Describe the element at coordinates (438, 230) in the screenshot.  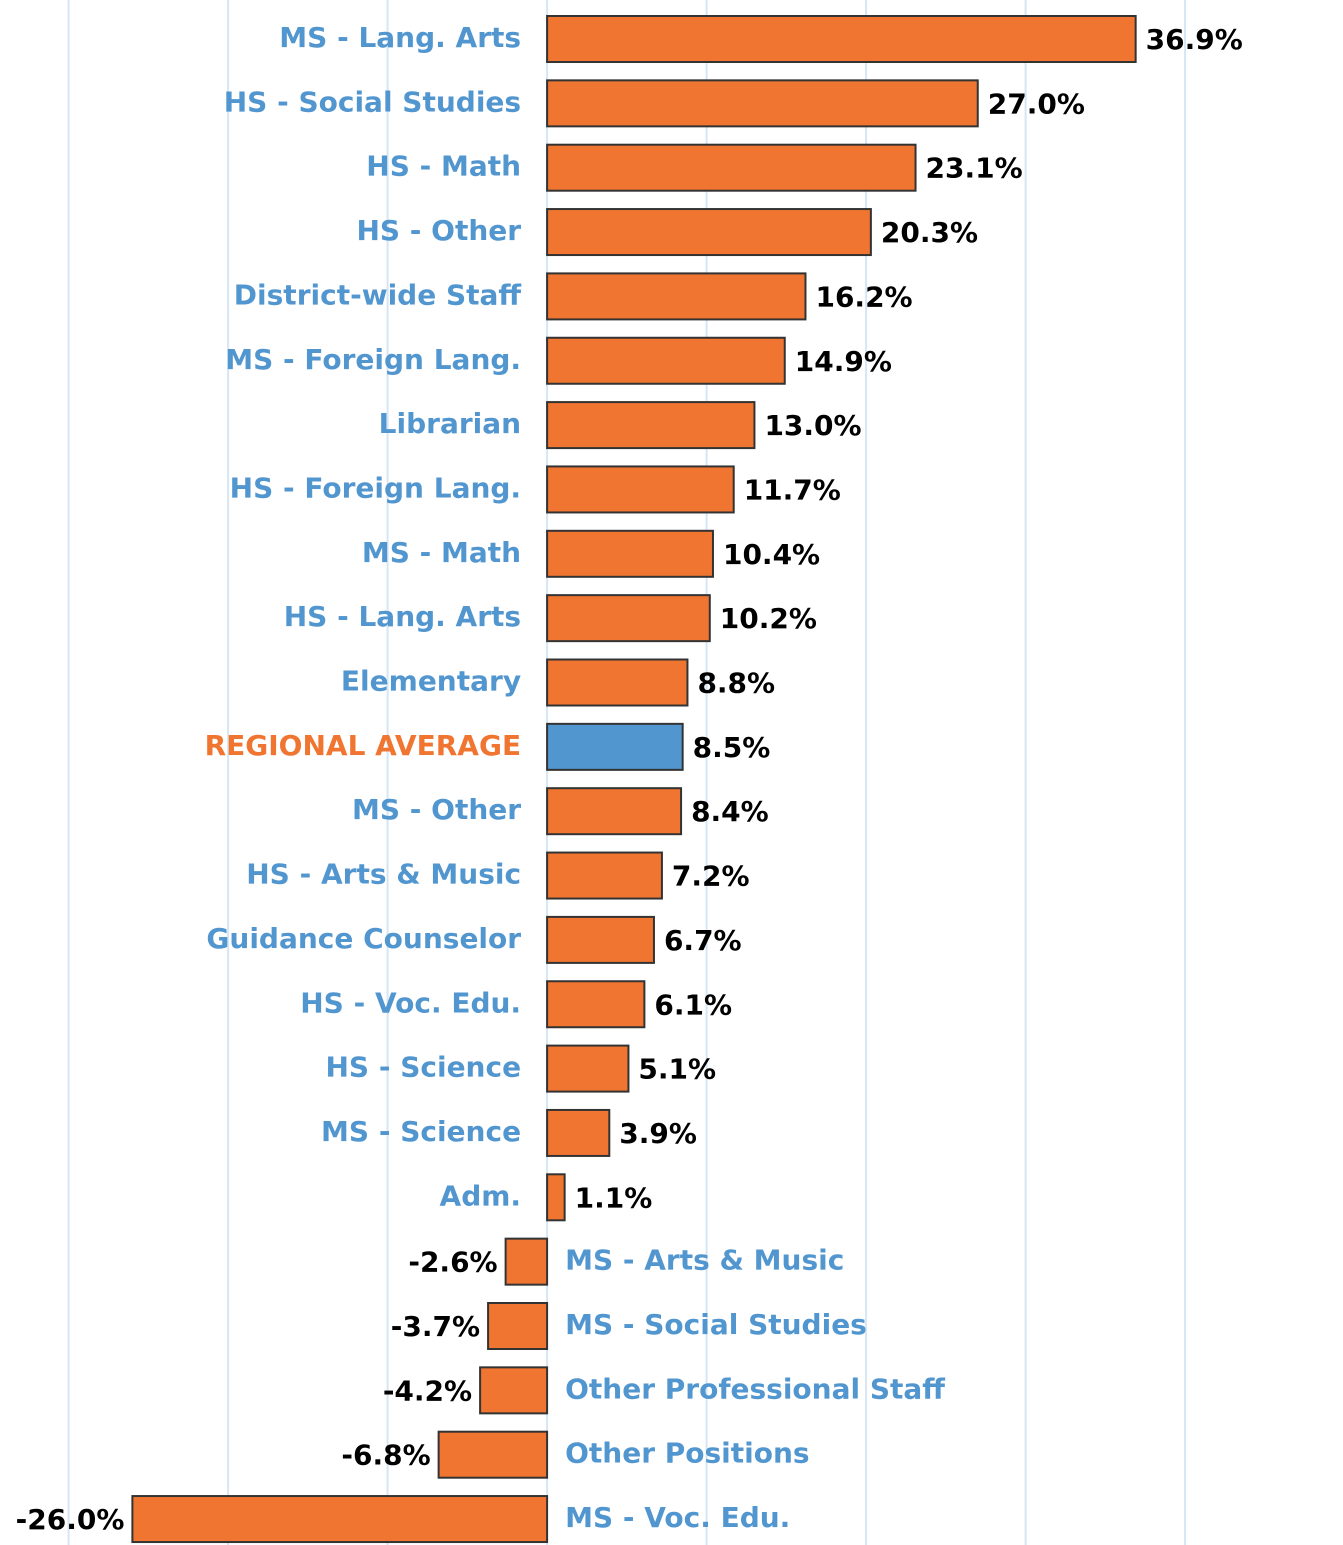
I see `category-label: HS - Other` at that location.